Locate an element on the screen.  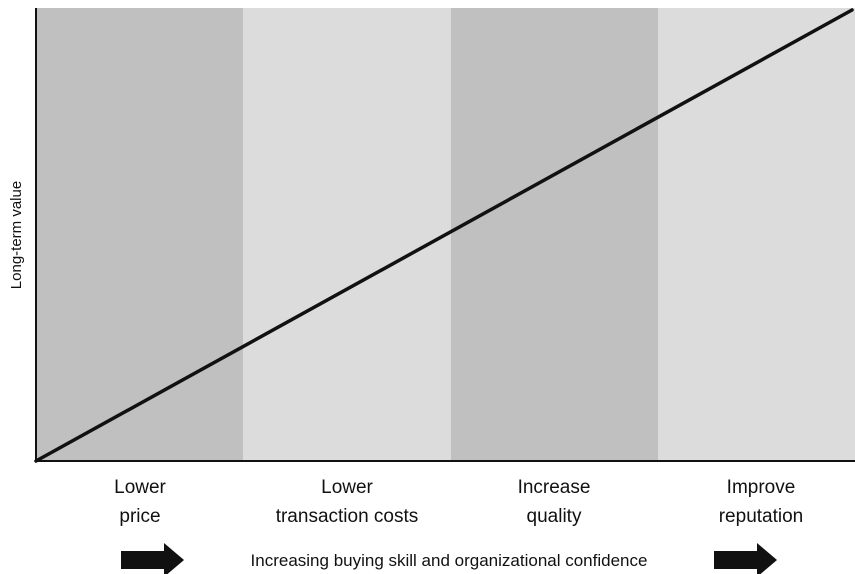
band-label-increase-quality-line1: Increase is located at coordinates (554, 487).